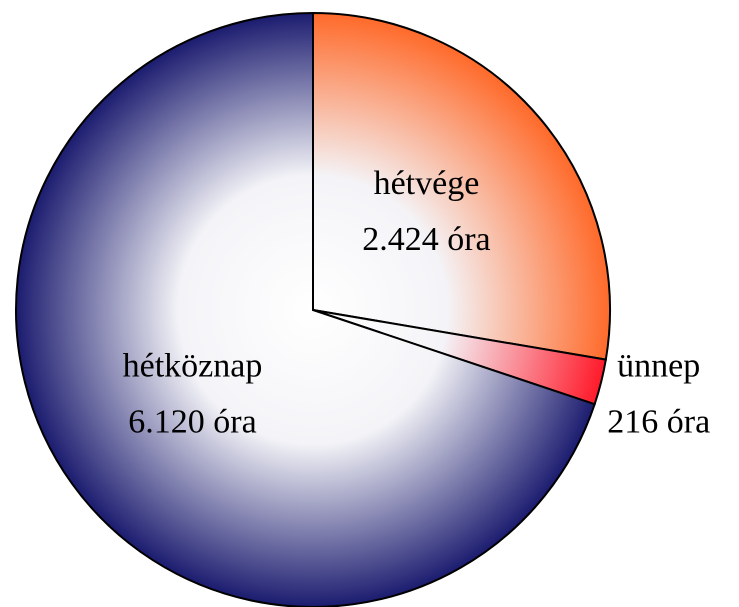  What do you see at coordinates (658, 365) in the screenshot?
I see `slice-label: ünnep` at bounding box center [658, 365].